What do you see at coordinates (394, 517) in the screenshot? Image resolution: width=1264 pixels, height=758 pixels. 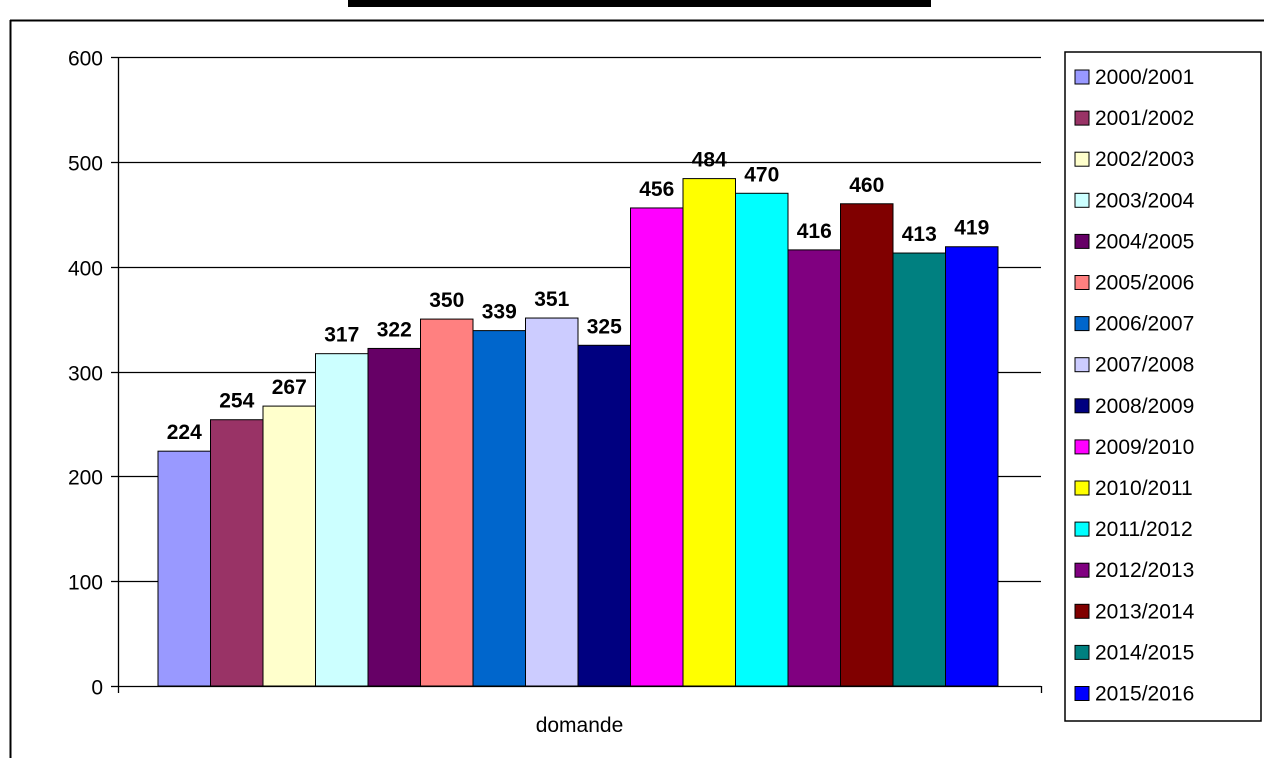 I see `bar-2004-2005` at bounding box center [394, 517].